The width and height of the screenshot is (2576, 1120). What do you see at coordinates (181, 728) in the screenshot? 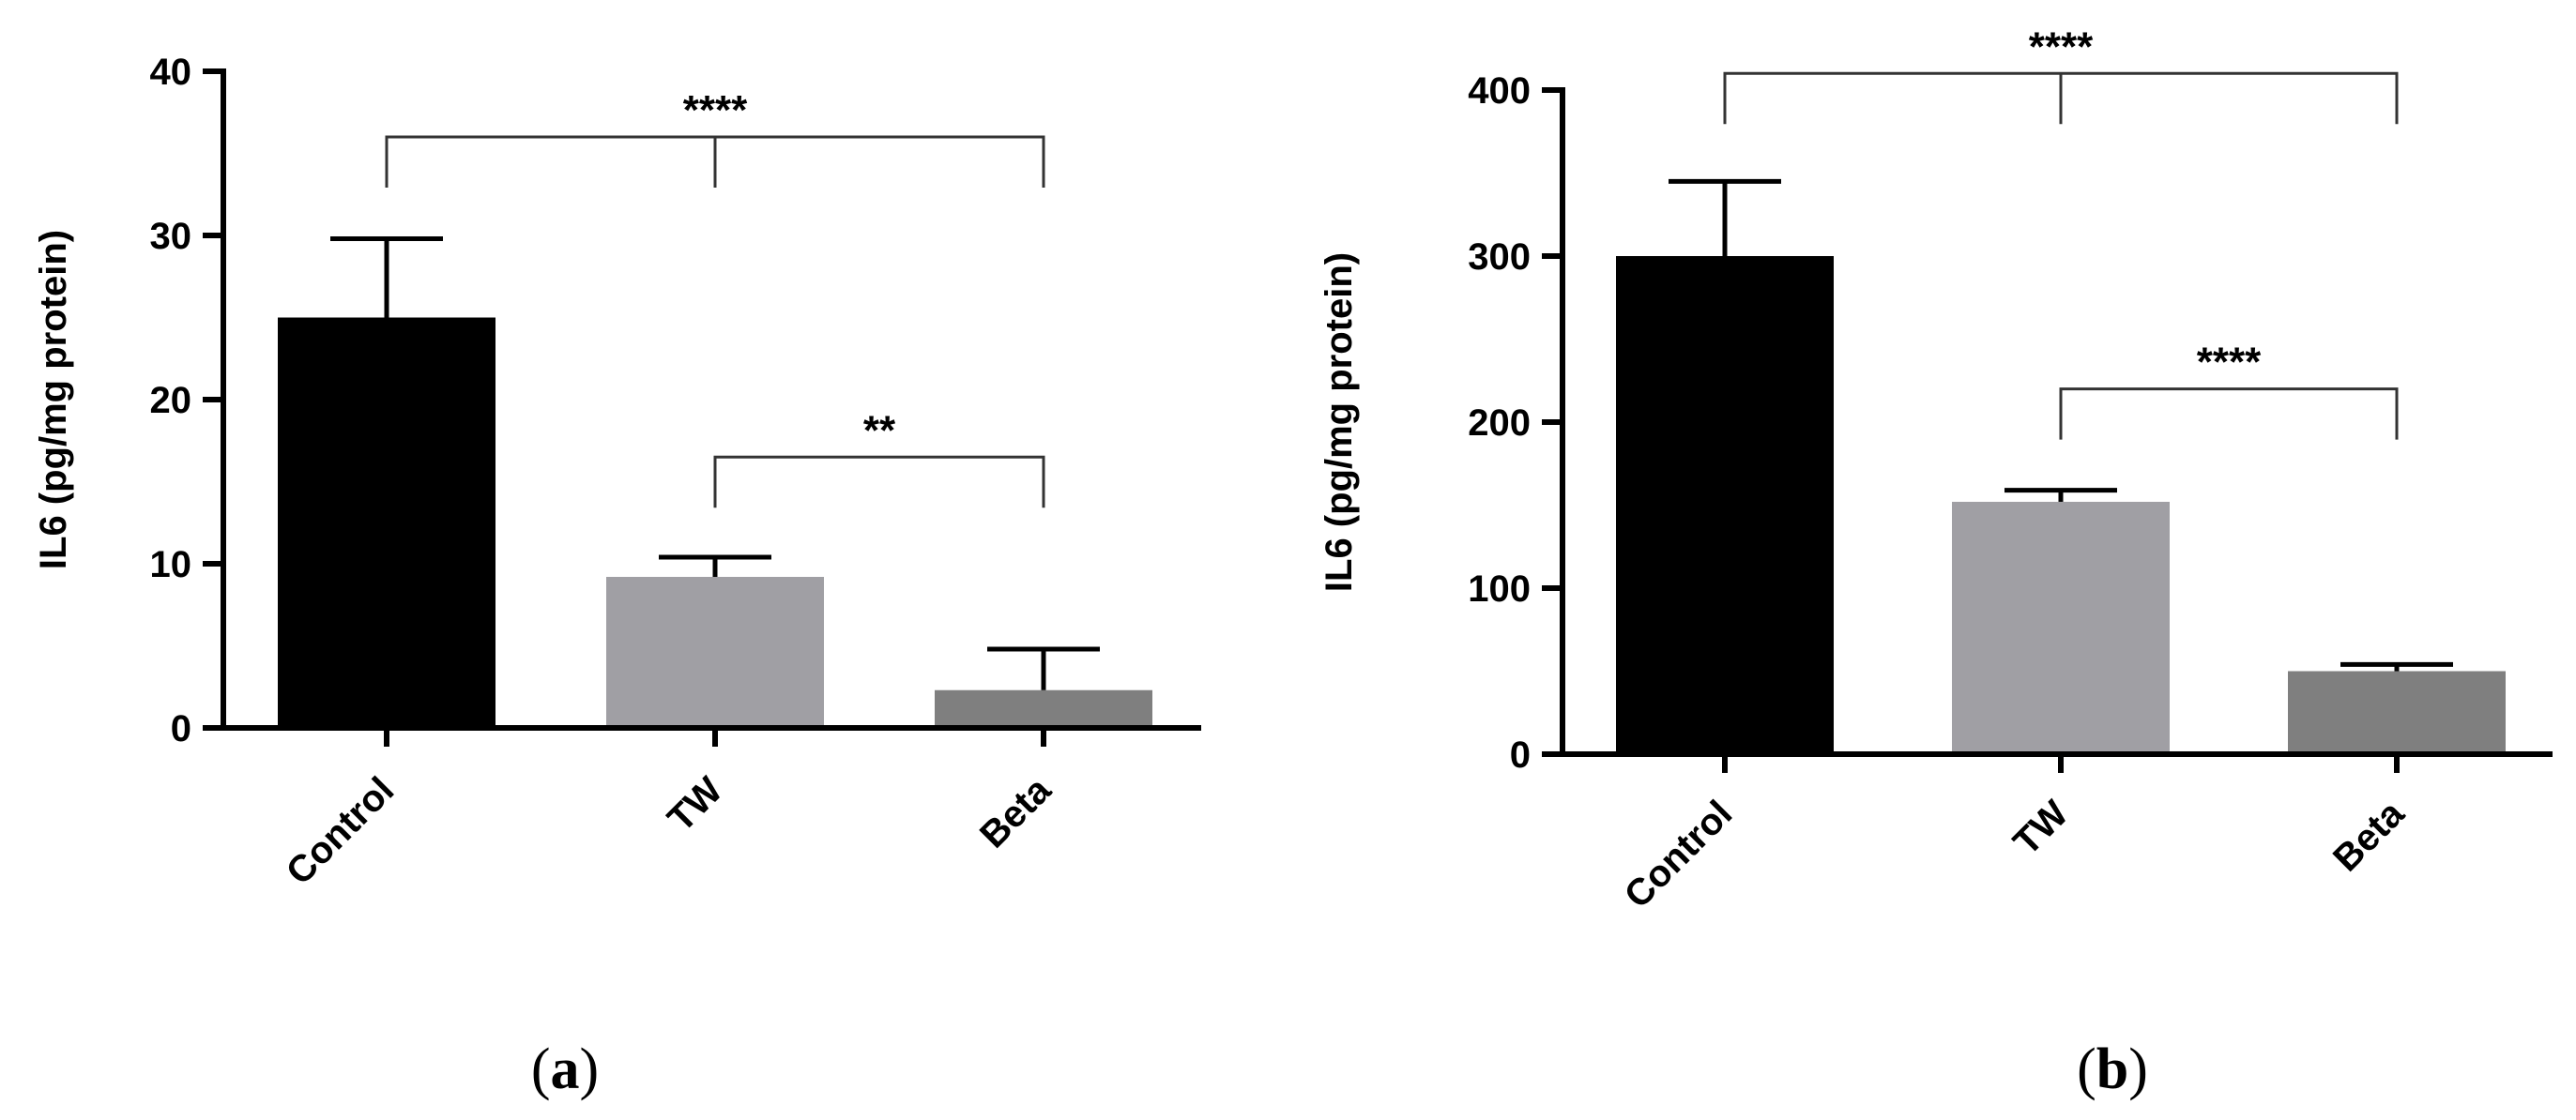
I see `chart-a-y-tick-label: 0` at bounding box center [181, 728].